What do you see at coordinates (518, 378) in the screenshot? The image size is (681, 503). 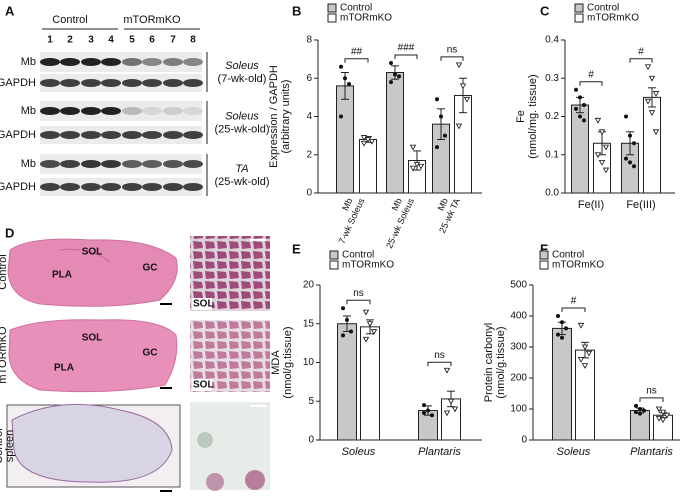 I see `y-tick-label: 200` at bounding box center [518, 378].